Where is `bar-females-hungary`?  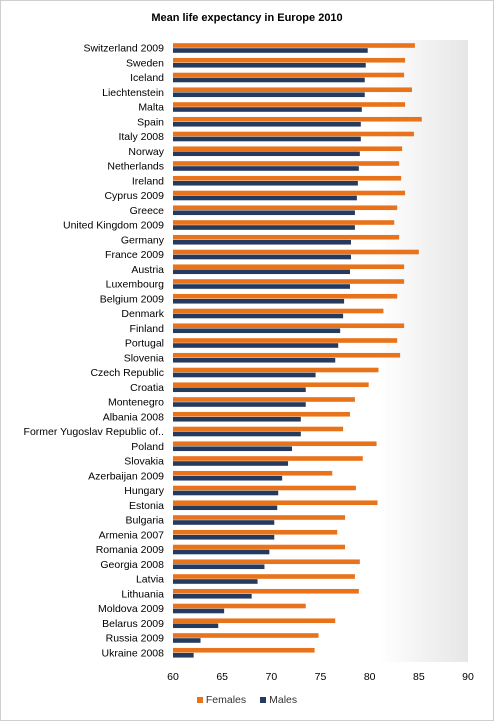
bar-females-hungary is located at coordinates (264, 488).